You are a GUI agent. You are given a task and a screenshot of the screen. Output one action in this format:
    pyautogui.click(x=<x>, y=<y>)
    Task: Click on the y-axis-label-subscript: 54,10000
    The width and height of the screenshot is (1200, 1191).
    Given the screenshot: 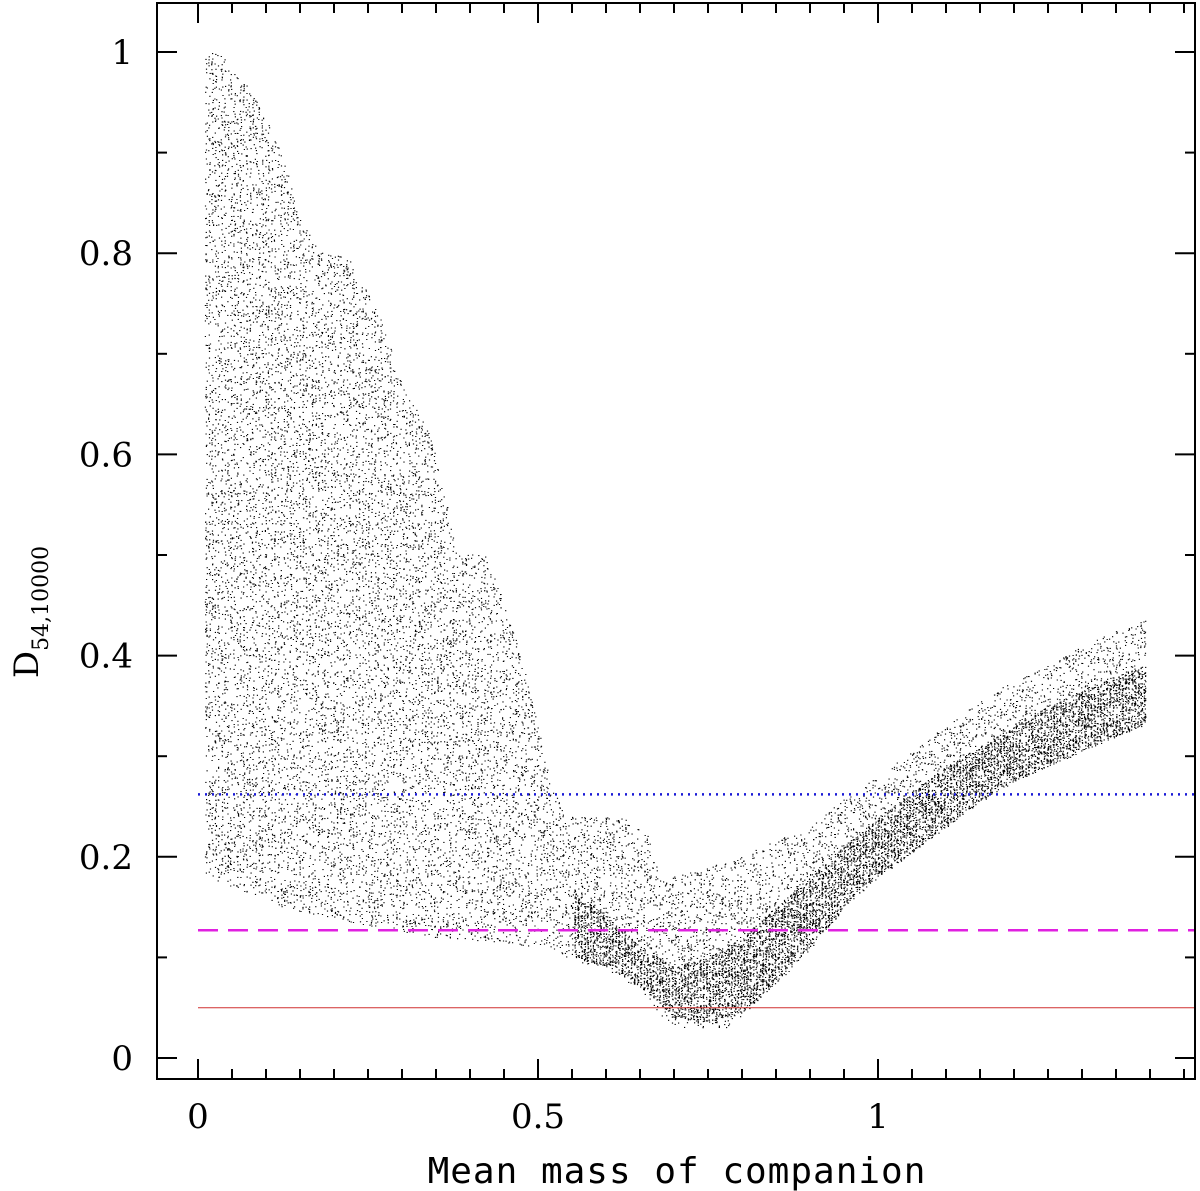 What is the action you would take?
    pyautogui.click(x=41, y=598)
    